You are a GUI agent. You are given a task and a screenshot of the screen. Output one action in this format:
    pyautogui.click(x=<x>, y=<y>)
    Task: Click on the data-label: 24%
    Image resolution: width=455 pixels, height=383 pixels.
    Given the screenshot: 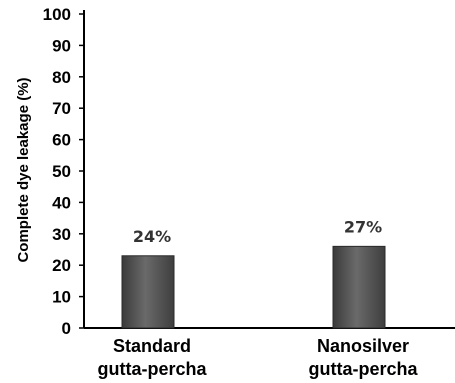 What is the action you would take?
    pyautogui.click(x=152, y=236)
    